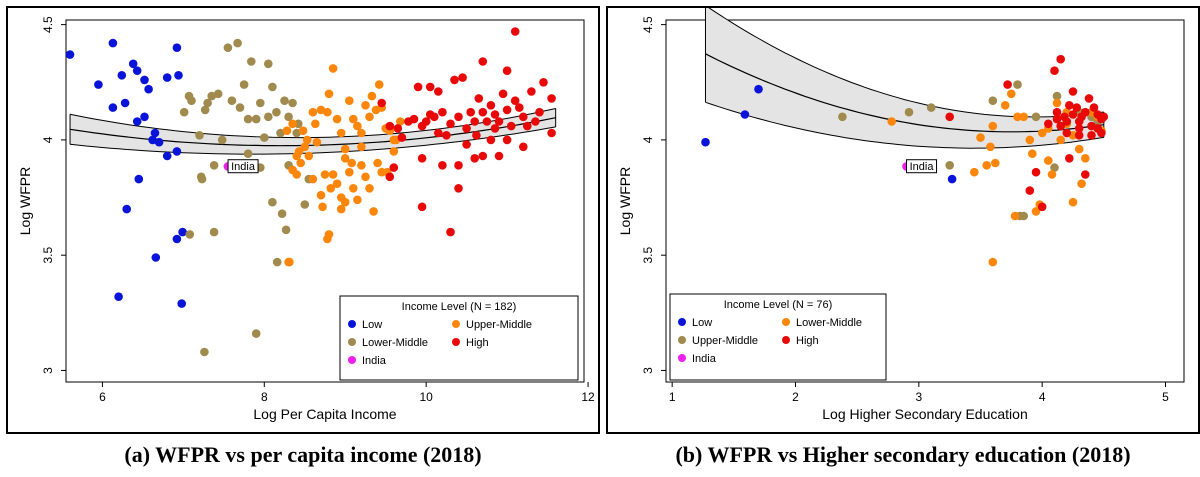  I want to click on x-tick-label: 5, so click(1165, 397).